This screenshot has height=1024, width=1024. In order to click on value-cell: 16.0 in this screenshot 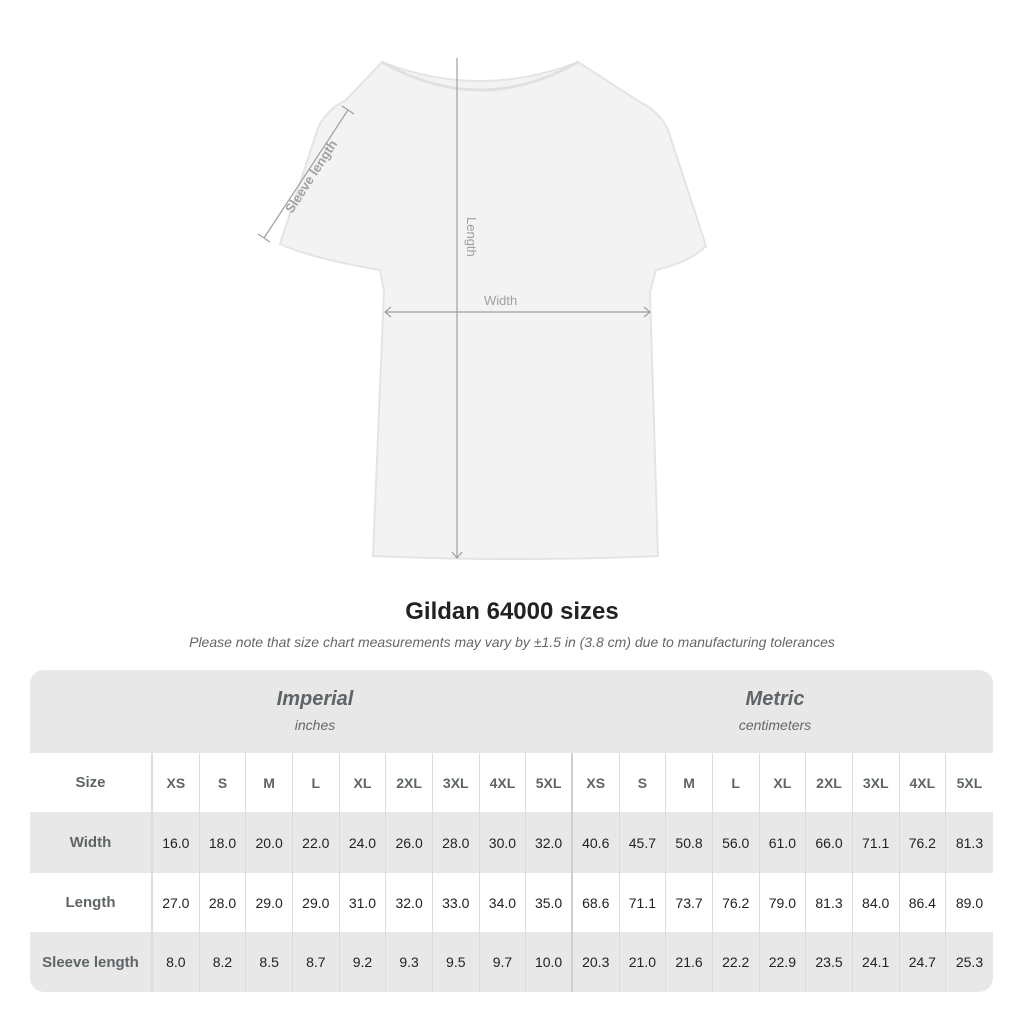, I will do `click(176, 842)`.